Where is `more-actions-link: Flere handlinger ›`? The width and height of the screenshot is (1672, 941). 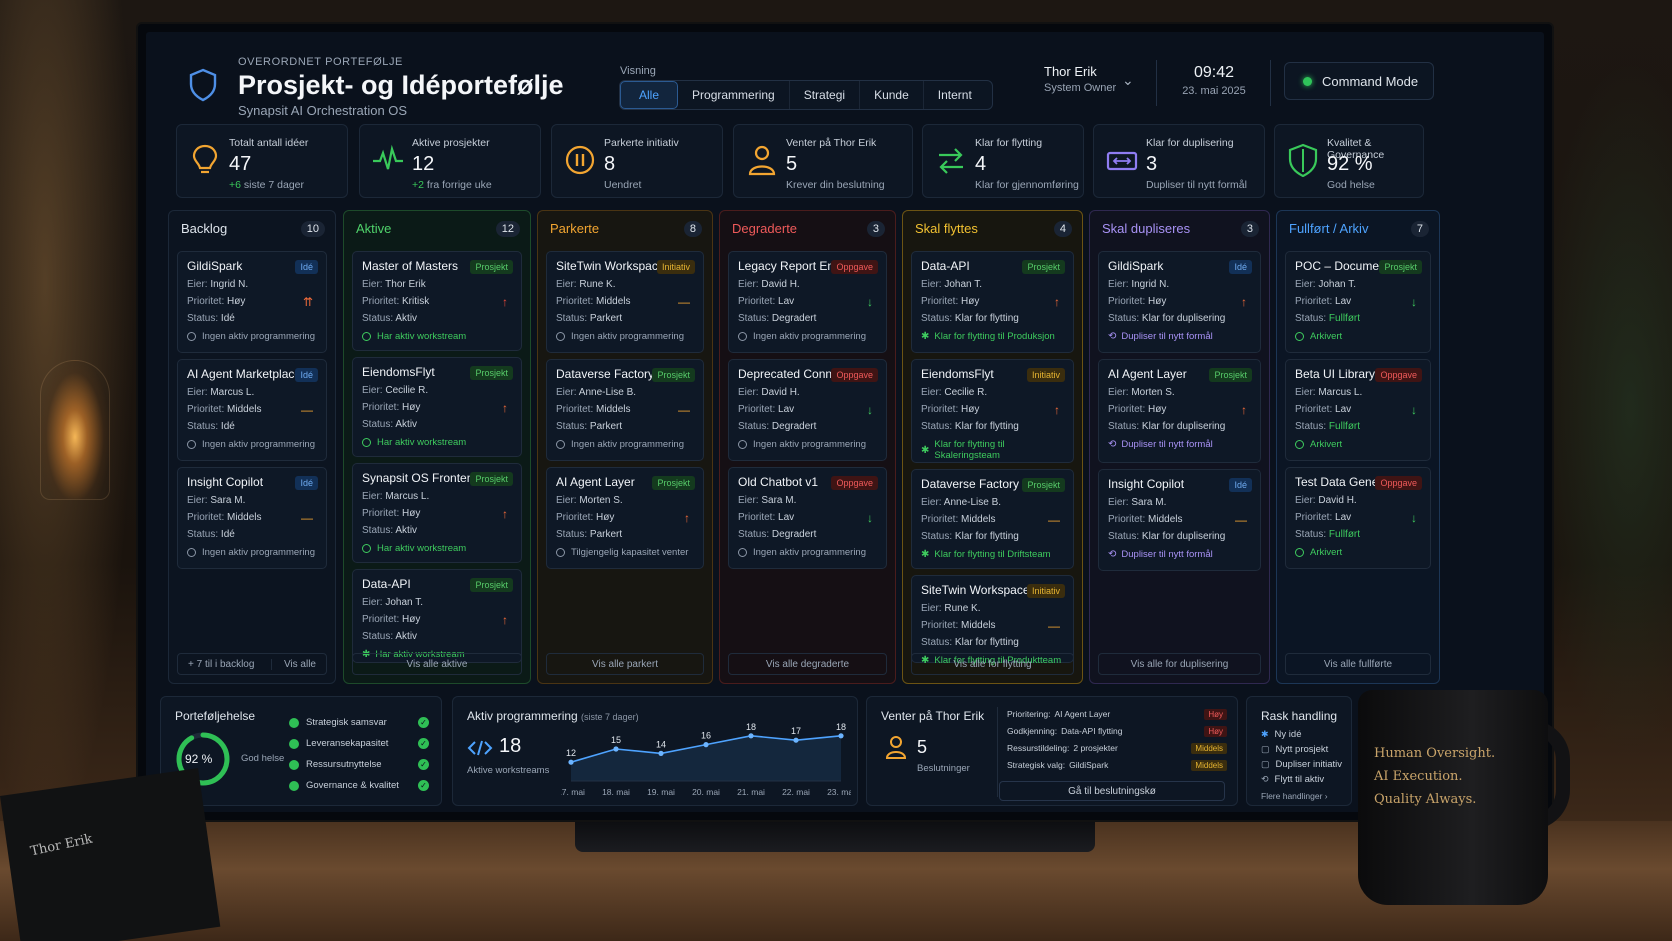 more-actions-link: Flere handlinger › is located at coordinates (1294, 796).